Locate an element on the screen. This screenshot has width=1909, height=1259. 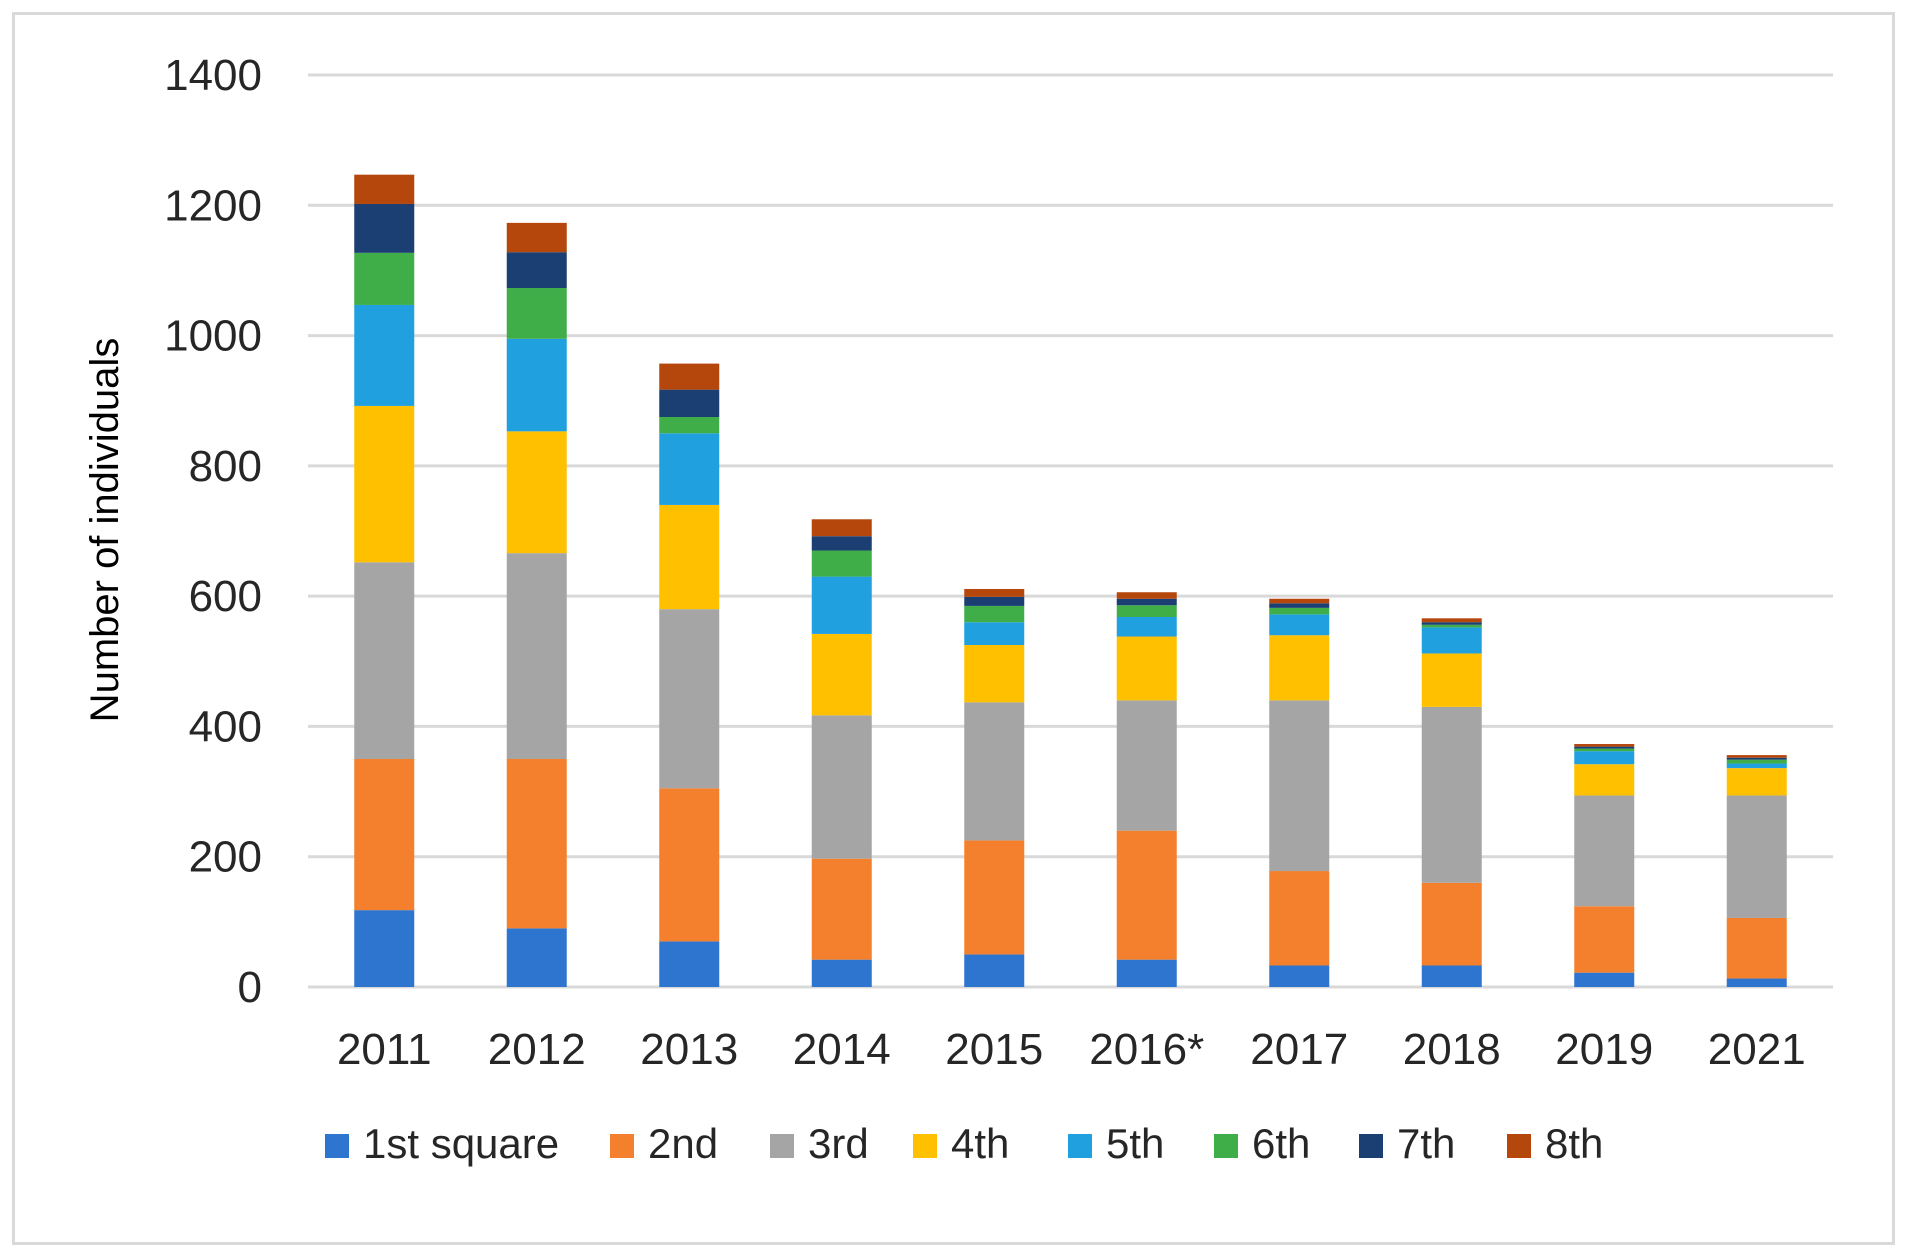
bar-segment-2017-5th is located at coordinates (1299, 625).